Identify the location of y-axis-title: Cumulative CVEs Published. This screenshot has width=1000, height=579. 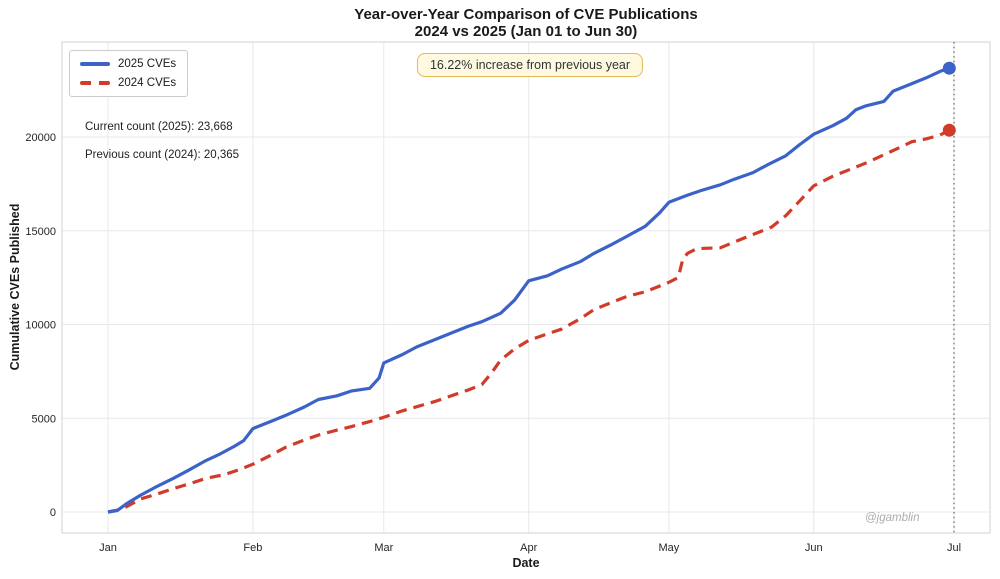
(15, 287).